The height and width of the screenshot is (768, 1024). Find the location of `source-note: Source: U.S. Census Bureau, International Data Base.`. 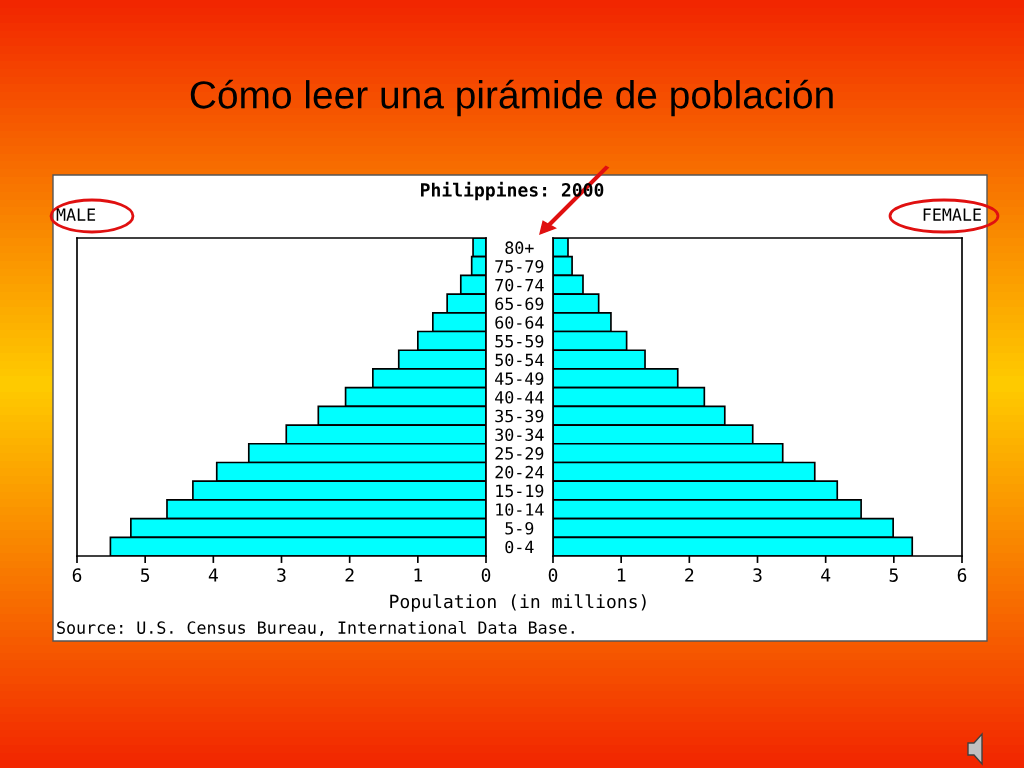

source-note: Source: U.S. Census Bureau, International Data Base. is located at coordinates (315, 628).